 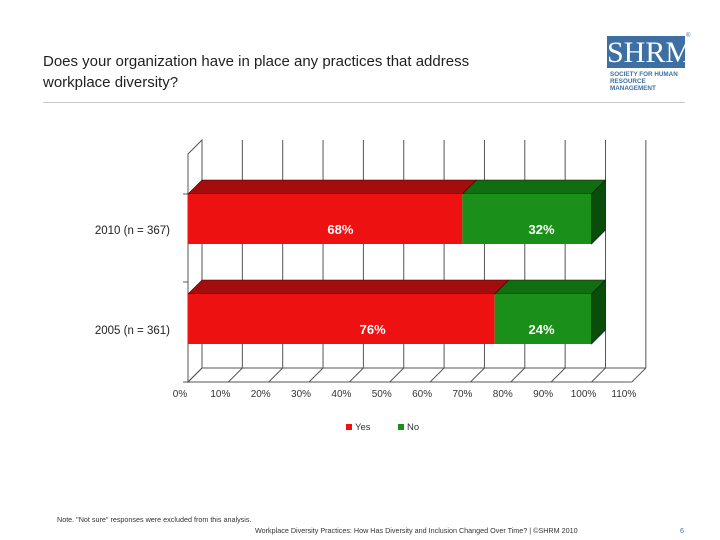 What do you see at coordinates (584, 394) in the screenshot?
I see `x-tick-label: 100%` at bounding box center [584, 394].